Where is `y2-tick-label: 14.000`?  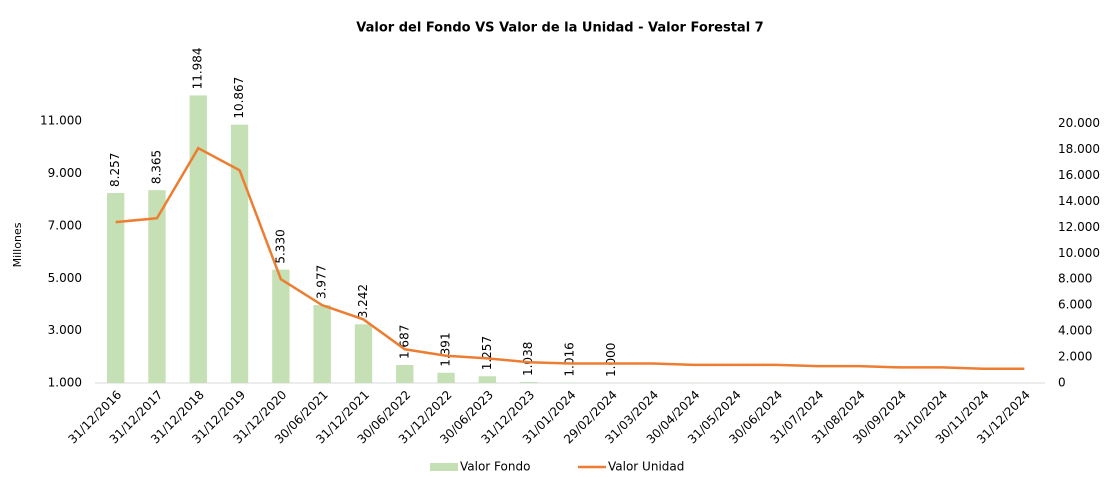
y2-tick-label: 14.000 is located at coordinates (1079, 201).